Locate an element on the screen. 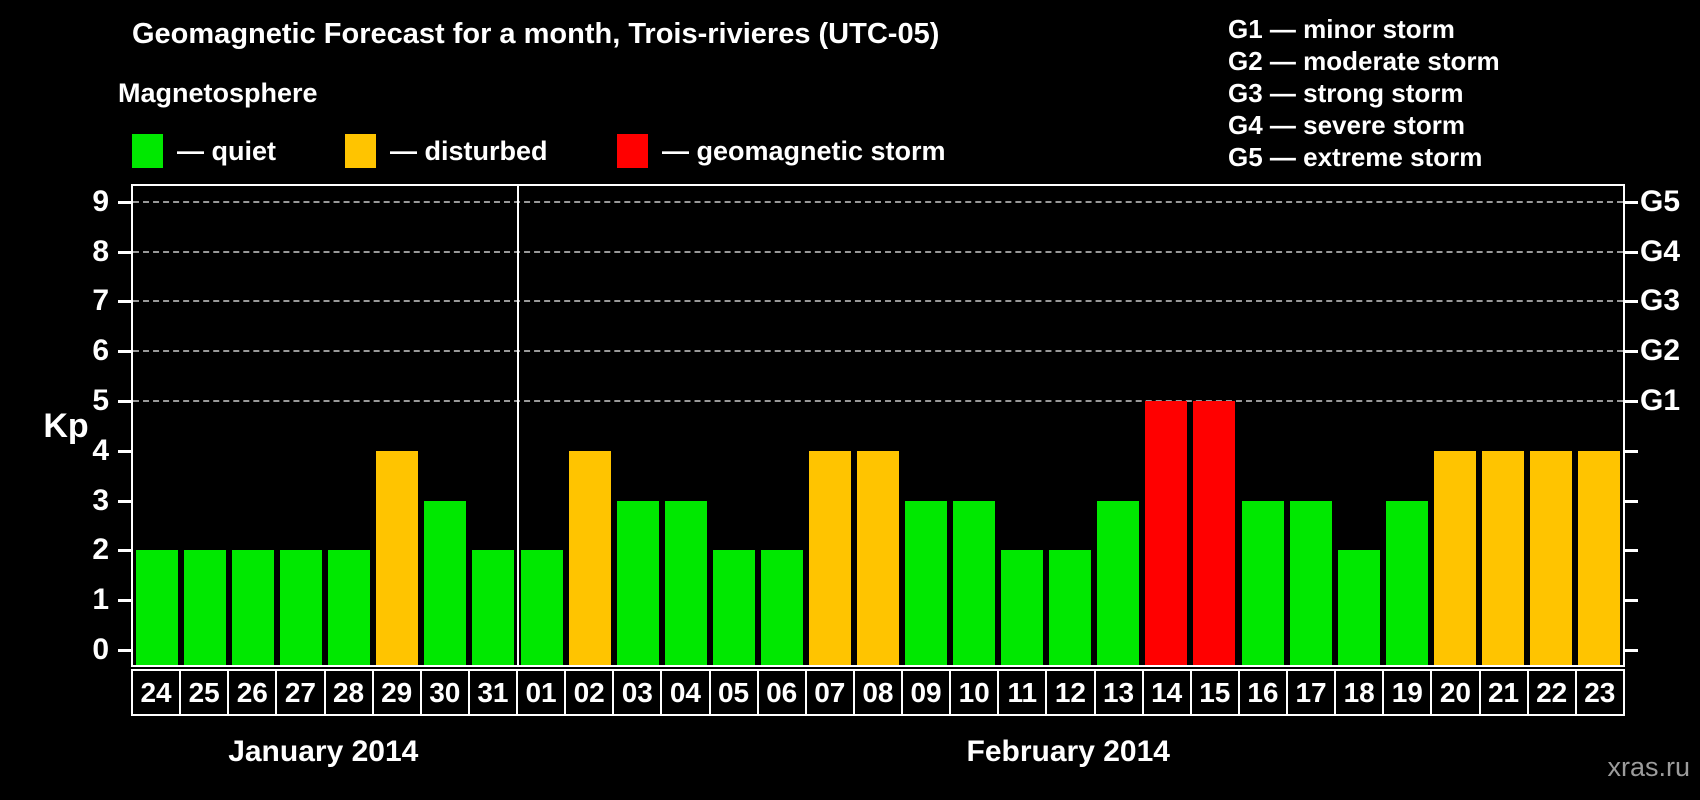 This screenshot has height=800, width=1700. day-label-cell: 14 is located at coordinates (1166, 692).